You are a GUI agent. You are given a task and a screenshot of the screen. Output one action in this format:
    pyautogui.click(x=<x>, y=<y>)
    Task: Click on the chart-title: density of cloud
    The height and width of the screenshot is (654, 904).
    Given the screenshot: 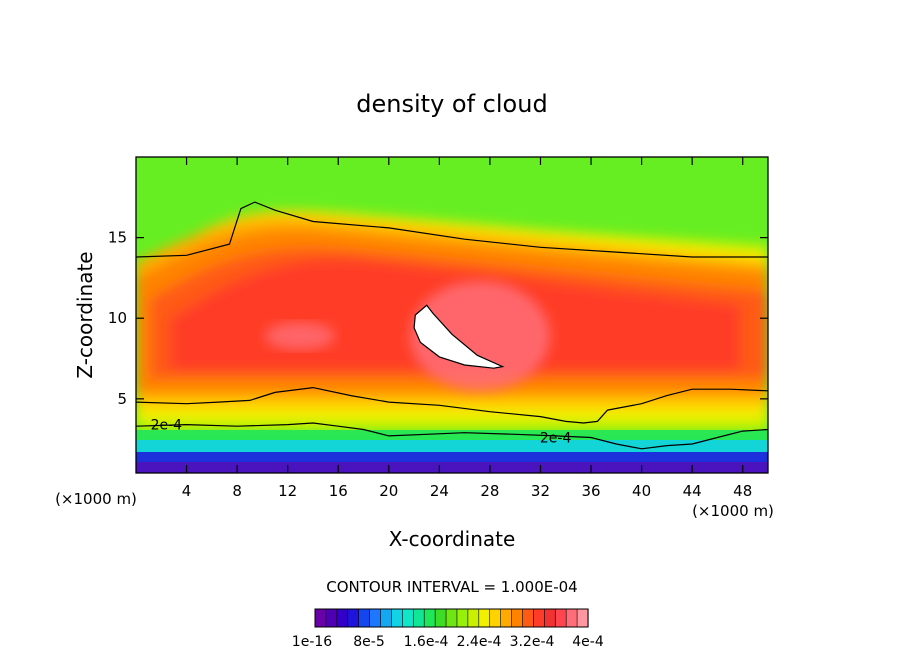 What is the action you would take?
    pyautogui.click(x=451, y=104)
    